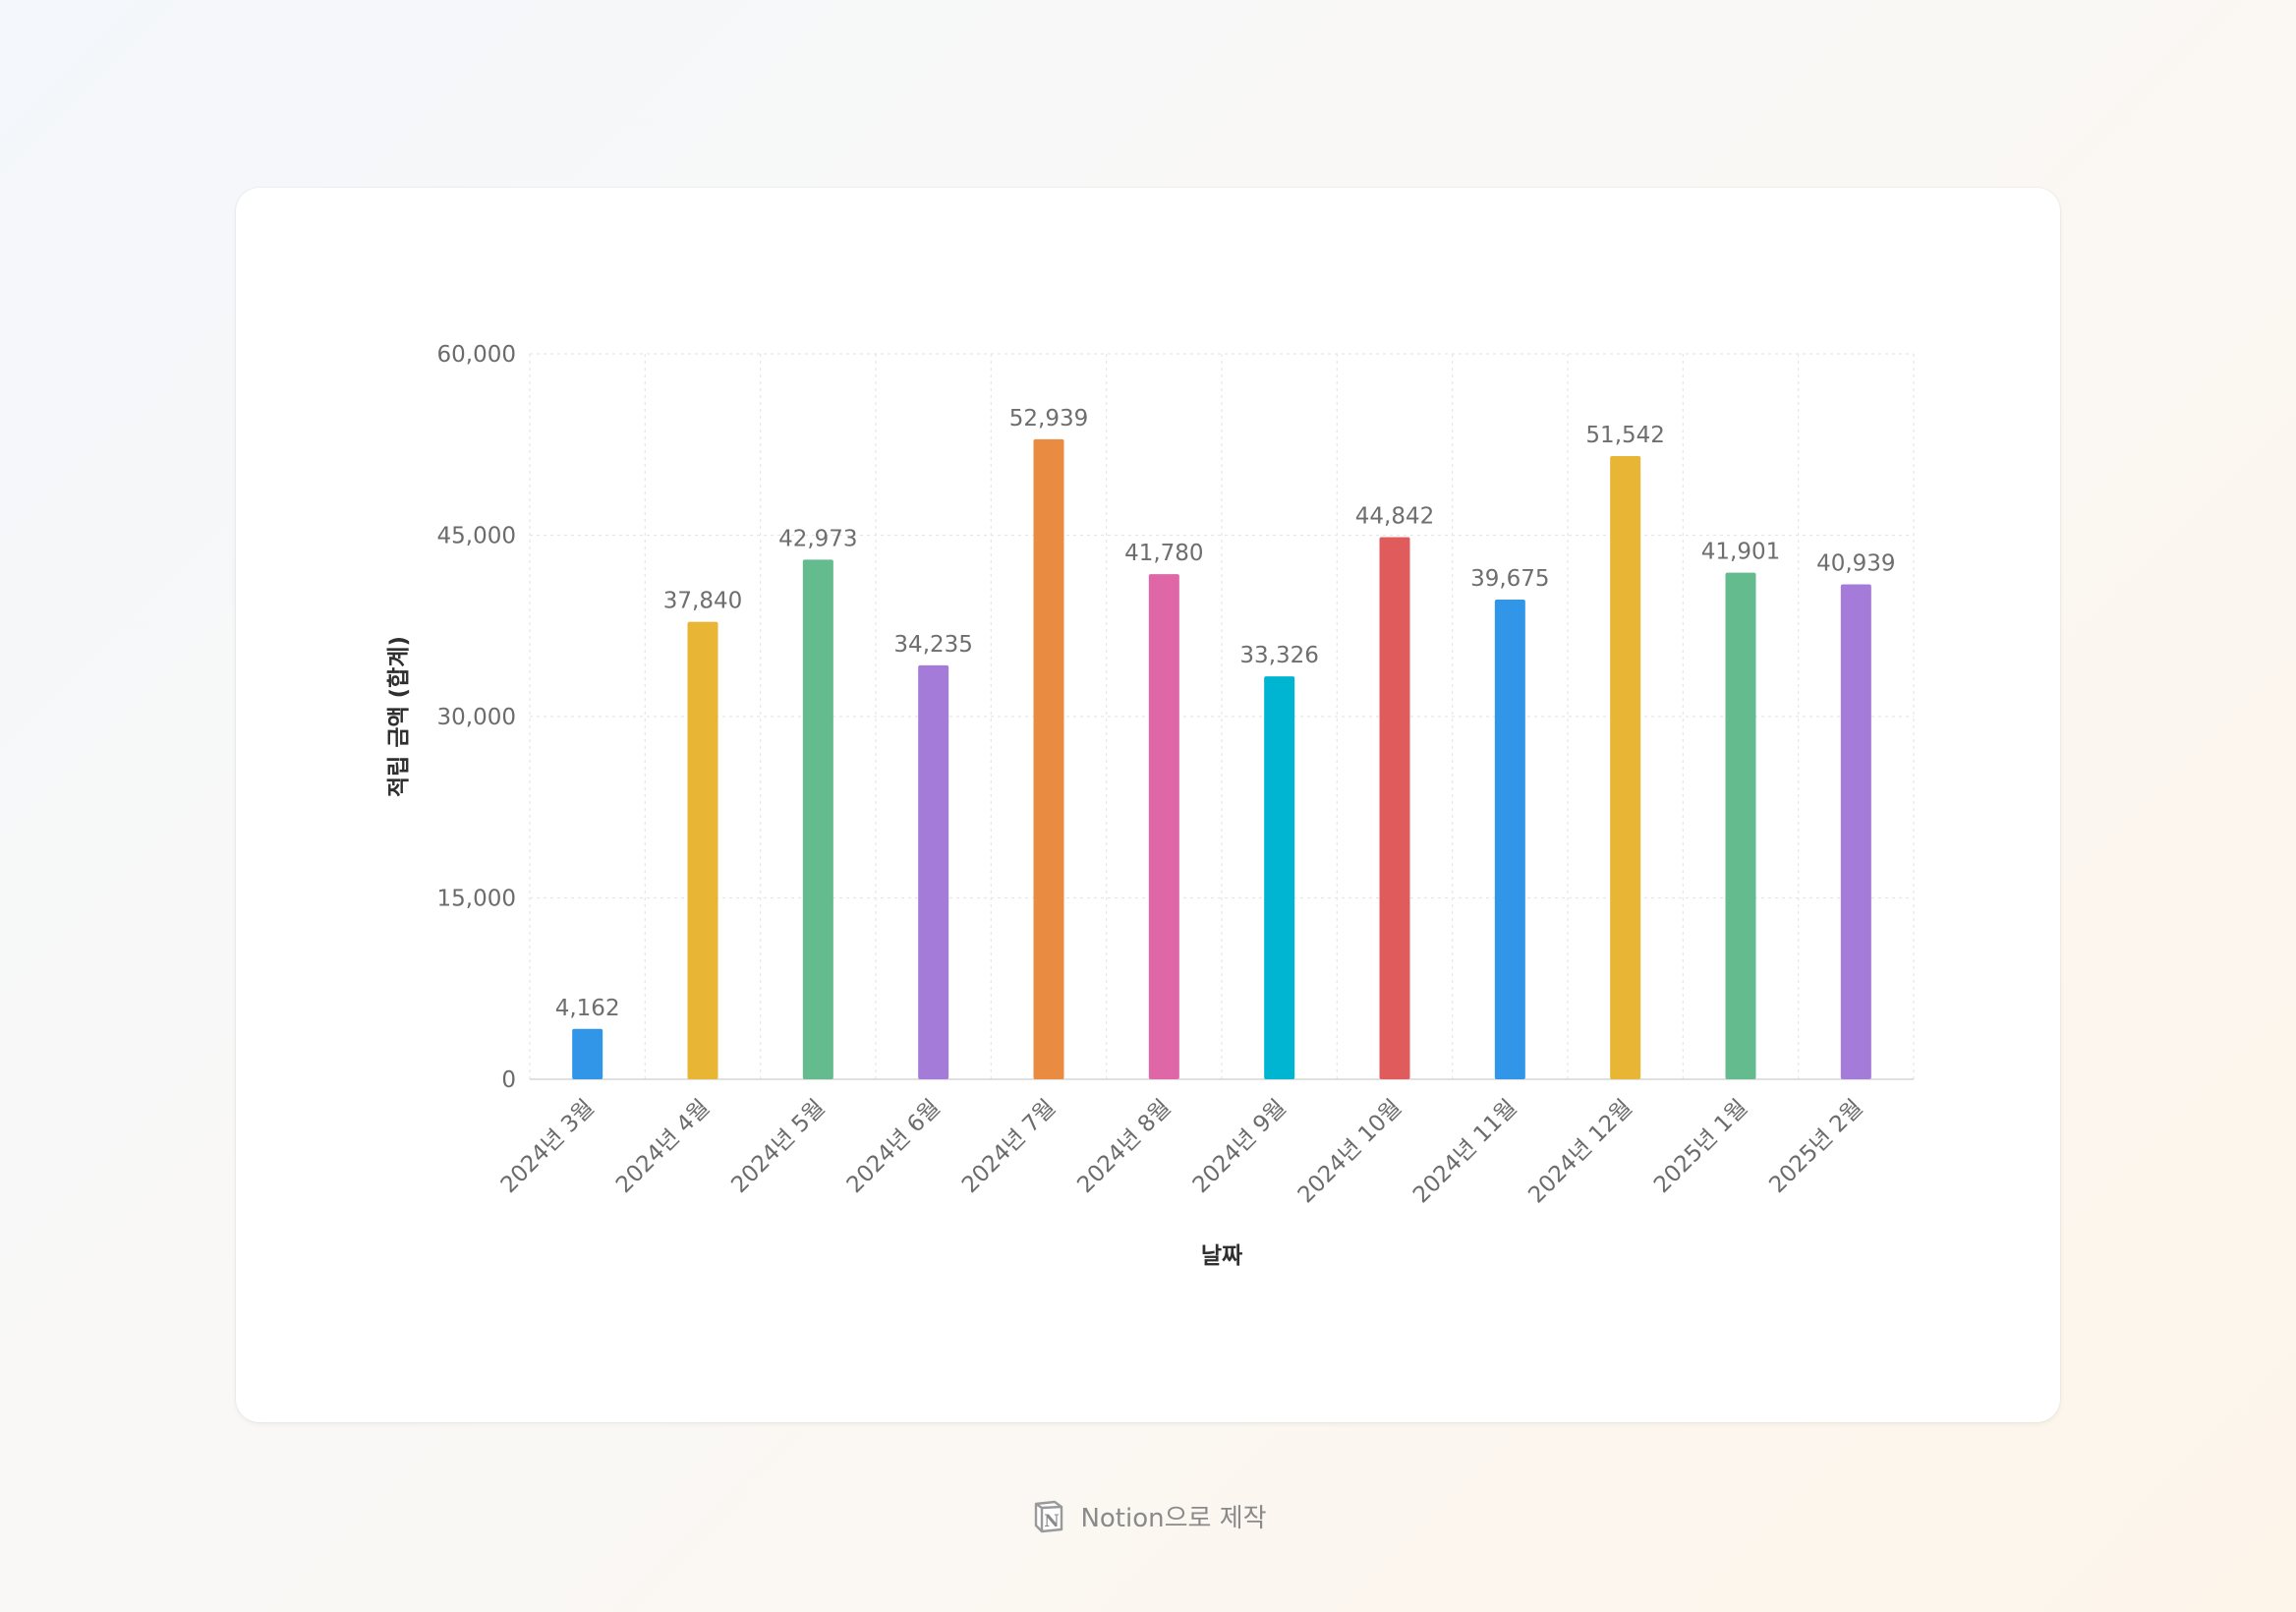 This screenshot has width=2296, height=1612. What do you see at coordinates (1222, 1256) in the screenshot?
I see `x-axis-title: 날짜` at bounding box center [1222, 1256].